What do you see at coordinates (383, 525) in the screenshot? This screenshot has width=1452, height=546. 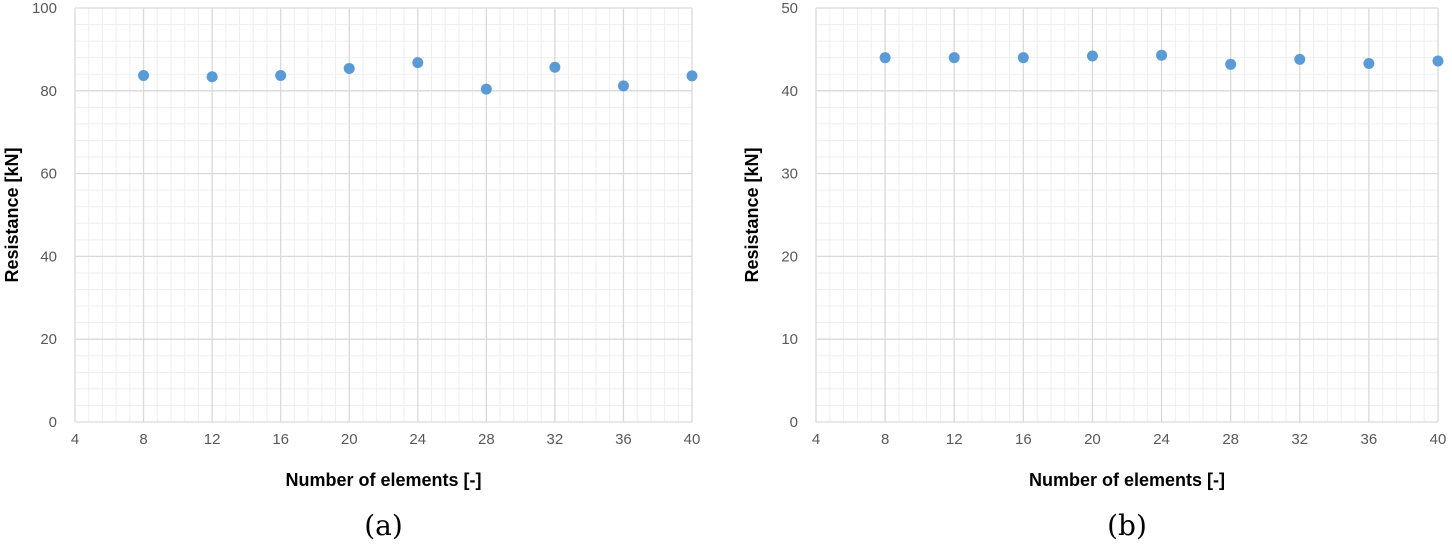 I see `panel-caption: (a)` at bounding box center [383, 525].